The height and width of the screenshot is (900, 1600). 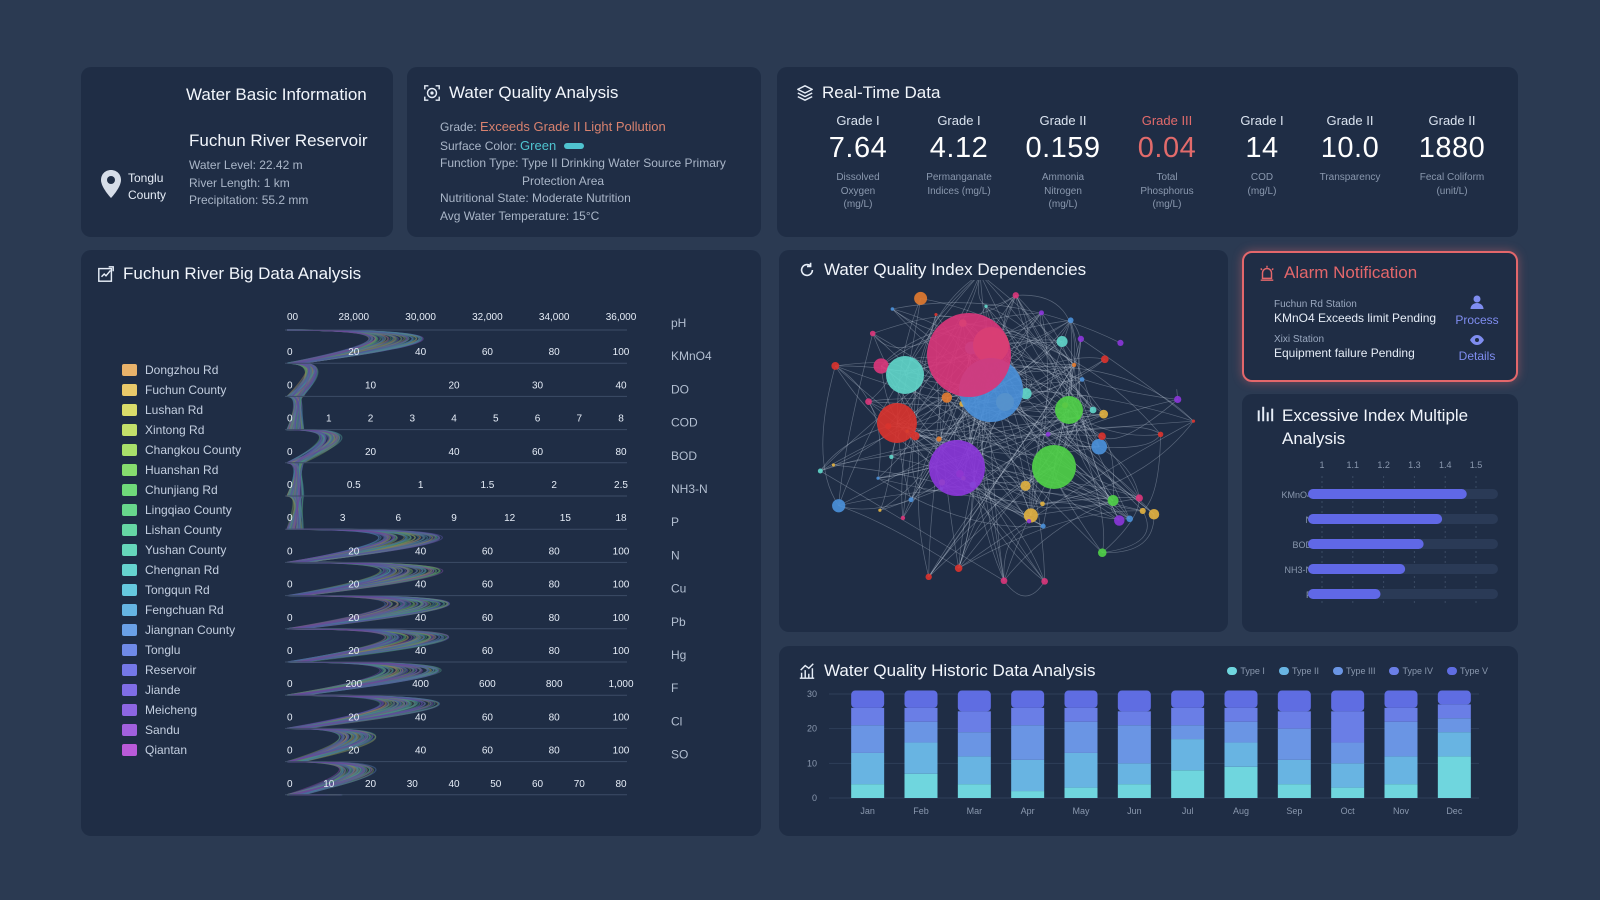 What do you see at coordinates (181, 690) in the screenshot?
I see `legend-item: Jiande` at bounding box center [181, 690].